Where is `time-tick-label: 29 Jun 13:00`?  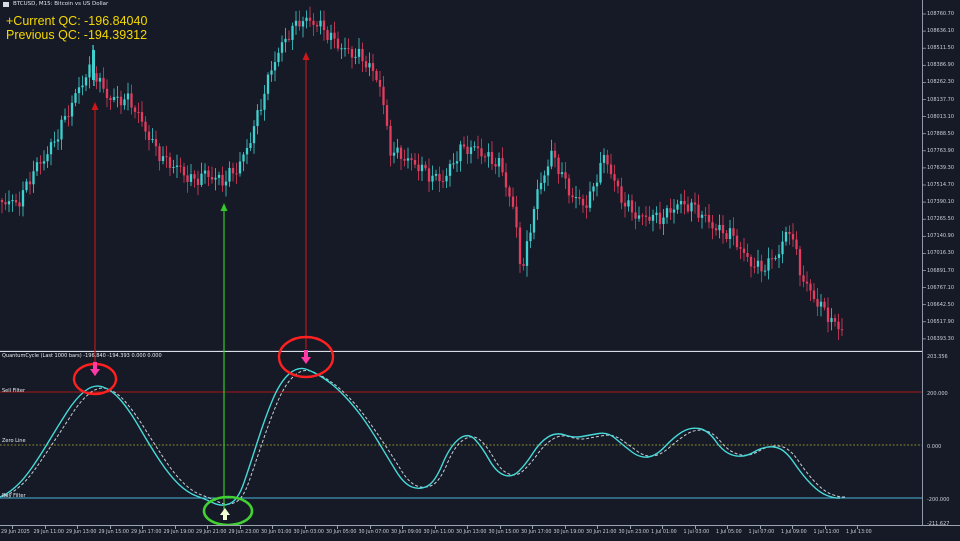
time-tick-label: 29 Jun 13:00 is located at coordinates (81, 532).